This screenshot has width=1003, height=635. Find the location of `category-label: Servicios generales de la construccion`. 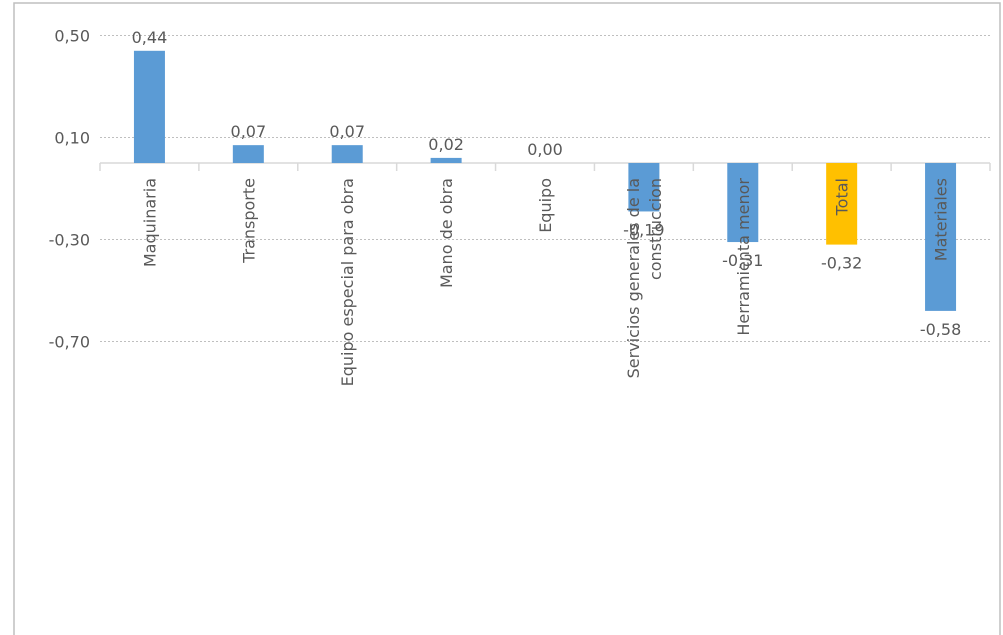

category-label: Servicios generales de la construccion is located at coordinates (644, 278).